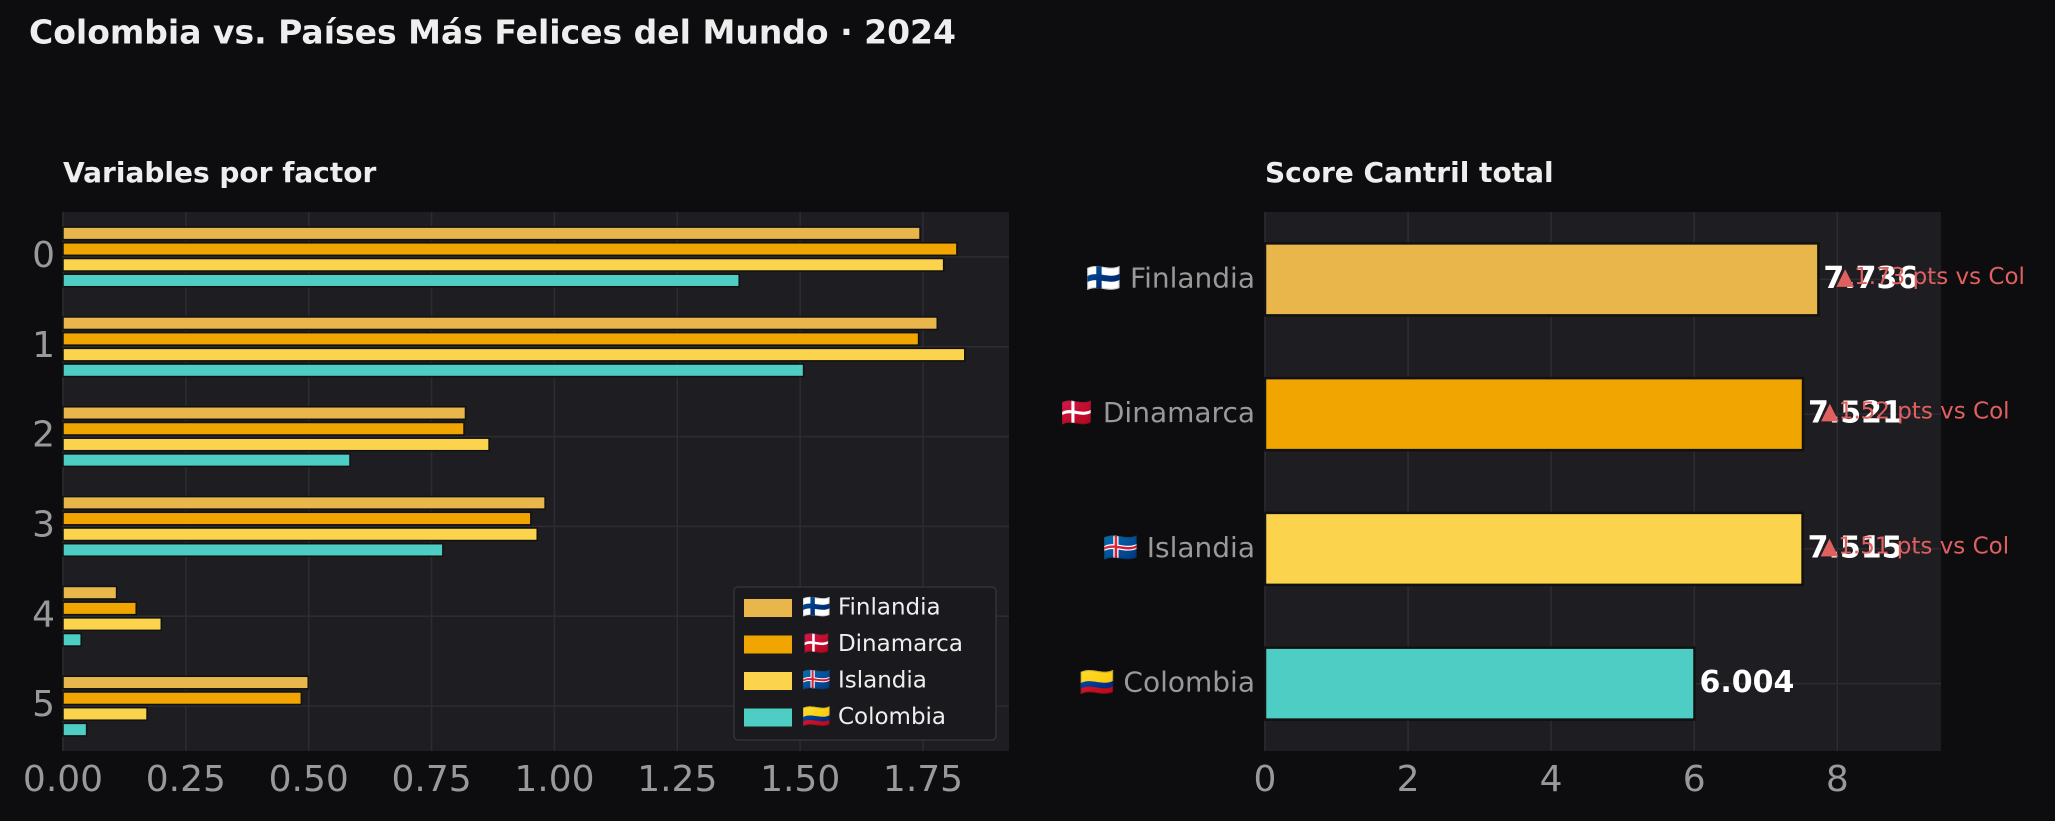 This screenshot has width=2055, height=821. I want to click on y-tick-label: 🇩🇰 Dinamarca, so click(1157, 412).